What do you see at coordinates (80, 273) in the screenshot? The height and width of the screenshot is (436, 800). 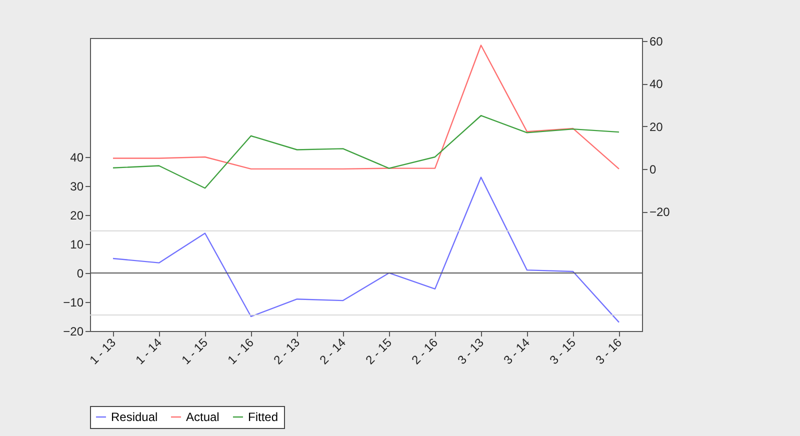 I see `y-tick-label: 0` at bounding box center [80, 273].